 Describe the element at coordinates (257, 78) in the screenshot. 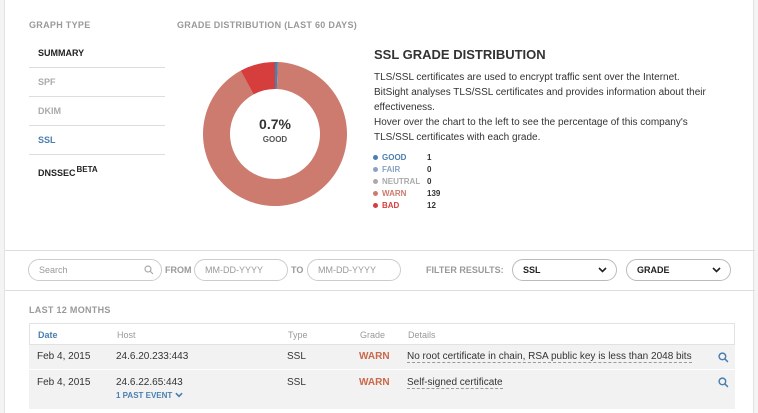

I see `donut-slice-bad` at that location.